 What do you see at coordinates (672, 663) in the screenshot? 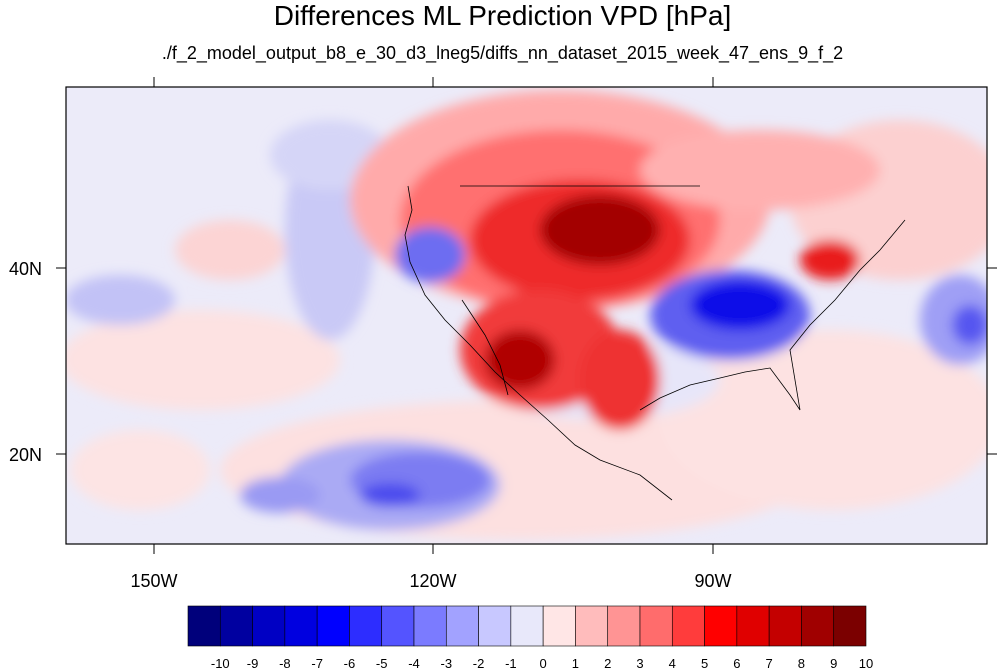
I see `colorbar-tick-label: 4` at bounding box center [672, 663].